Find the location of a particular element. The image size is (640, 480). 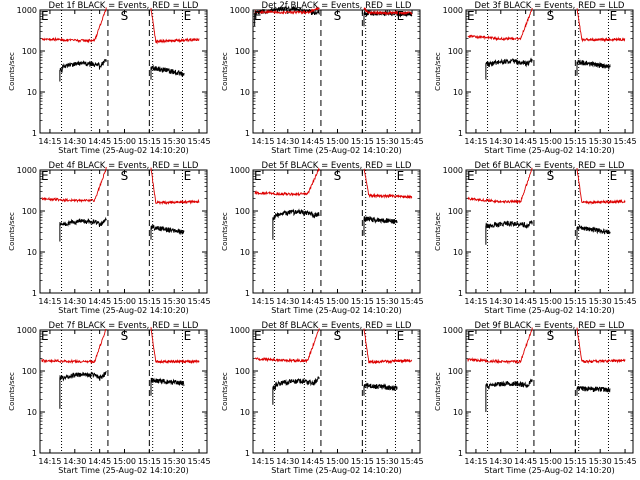

chart-title: Det 2f BLACK = Events, RED = LLD is located at coordinates (337, 6).